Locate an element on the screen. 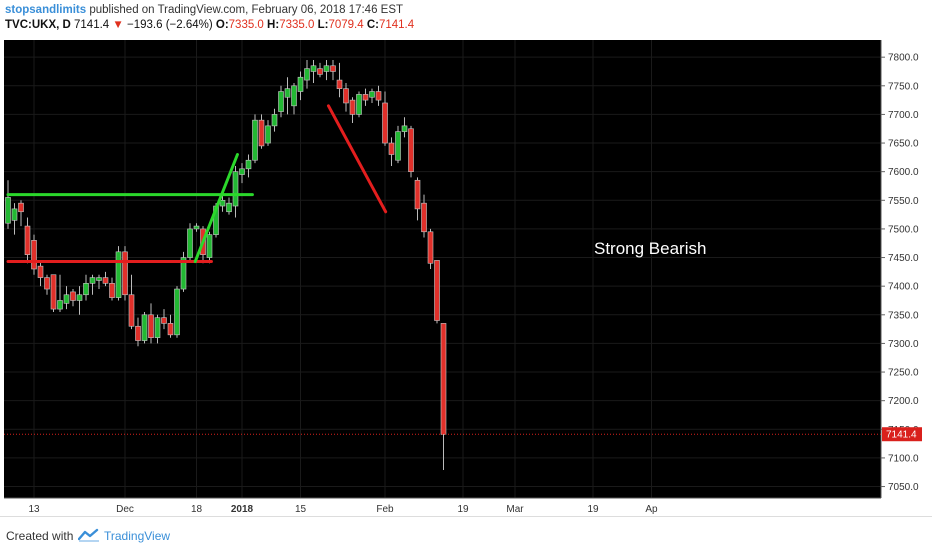 This screenshot has width=932, height=551. x-tick-label: Ap is located at coordinates (651, 509).